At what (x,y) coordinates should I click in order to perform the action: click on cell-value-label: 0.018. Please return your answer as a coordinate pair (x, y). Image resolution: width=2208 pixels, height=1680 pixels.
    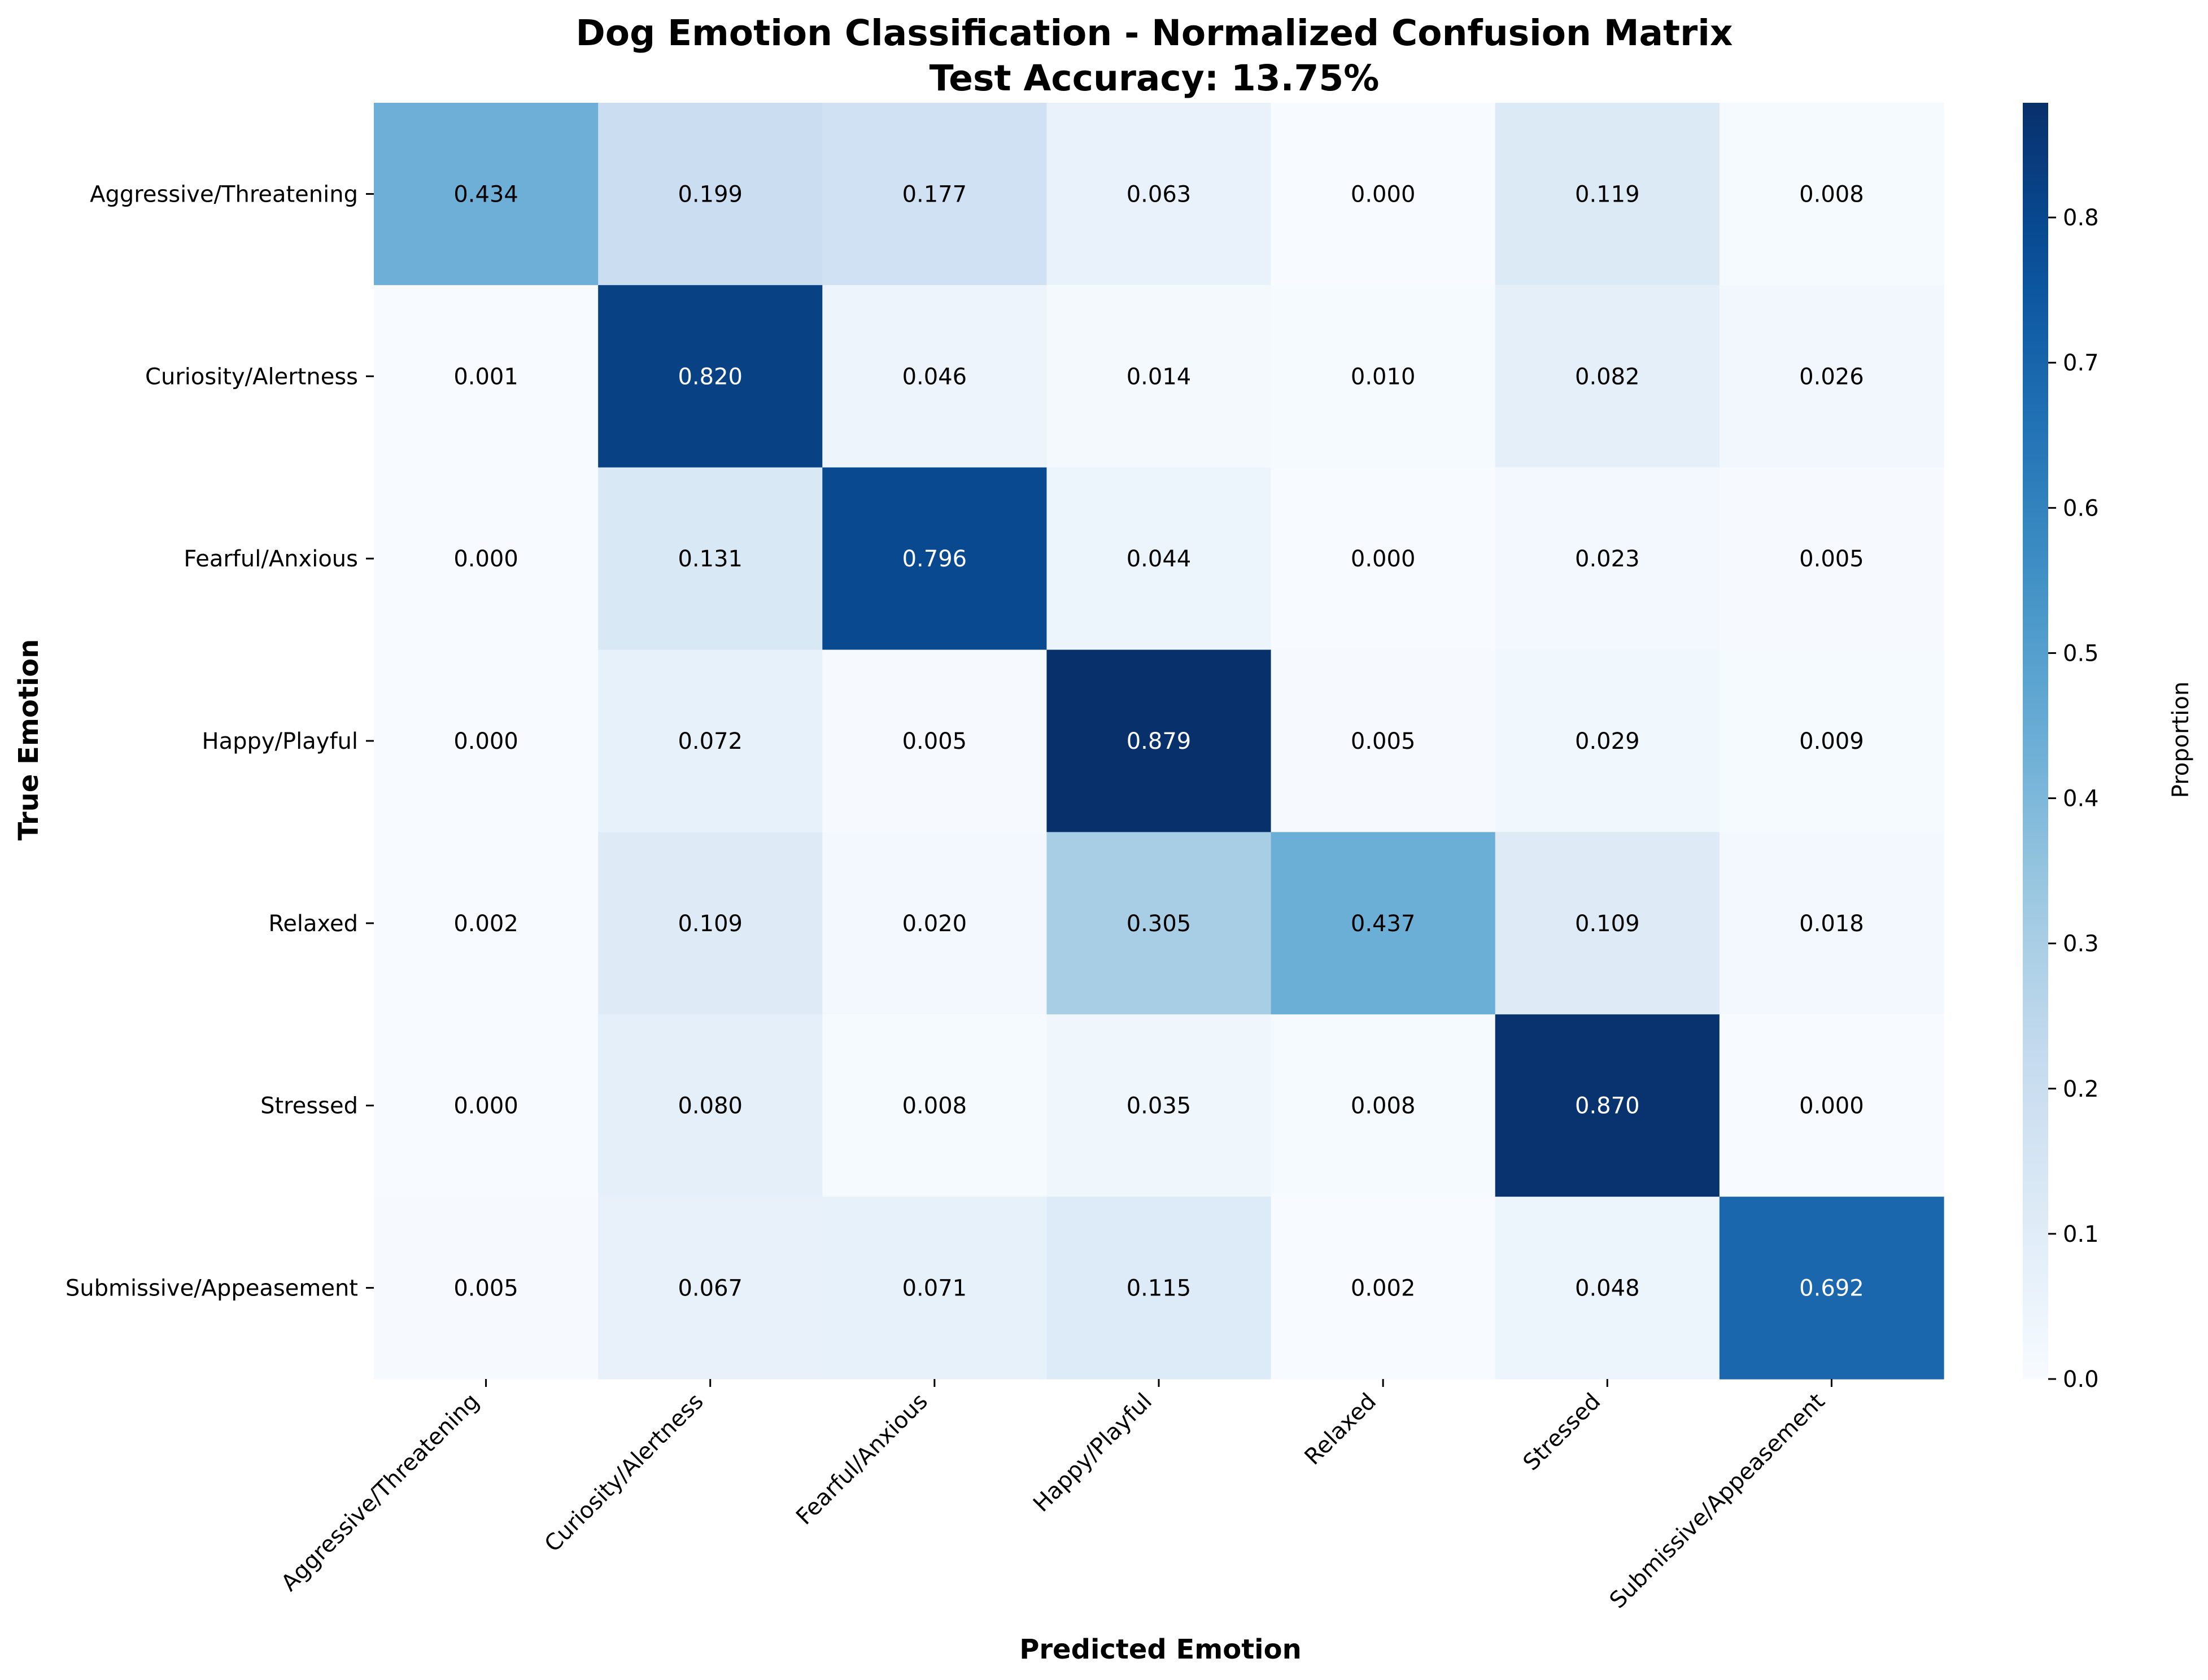
    Looking at the image, I should click on (1831, 924).